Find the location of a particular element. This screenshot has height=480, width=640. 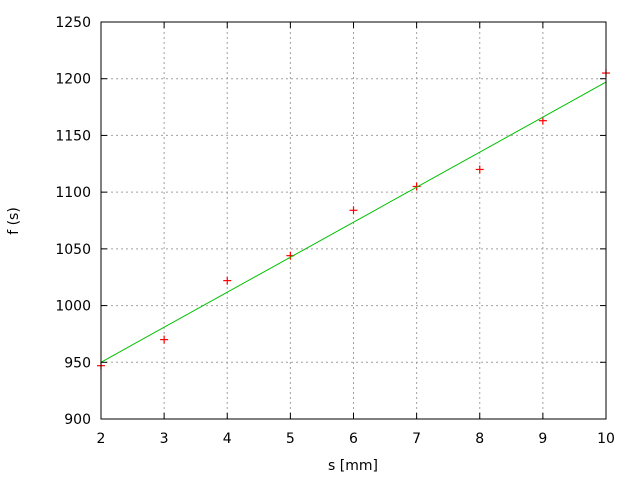

x-tick-label: 6 is located at coordinates (353, 439).